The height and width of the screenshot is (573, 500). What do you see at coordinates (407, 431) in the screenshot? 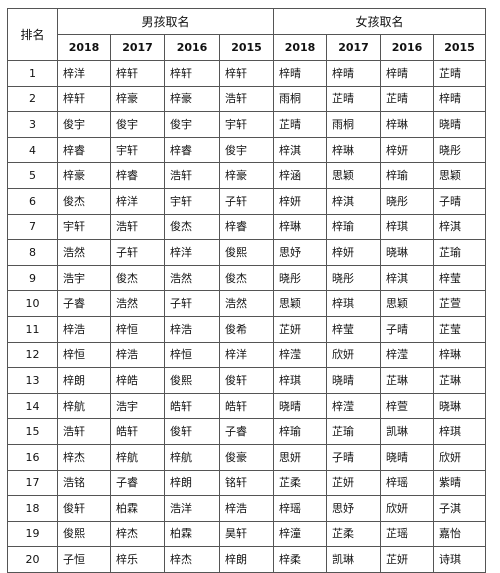
I see `girl-name-cell: 凯琳` at bounding box center [407, 431].